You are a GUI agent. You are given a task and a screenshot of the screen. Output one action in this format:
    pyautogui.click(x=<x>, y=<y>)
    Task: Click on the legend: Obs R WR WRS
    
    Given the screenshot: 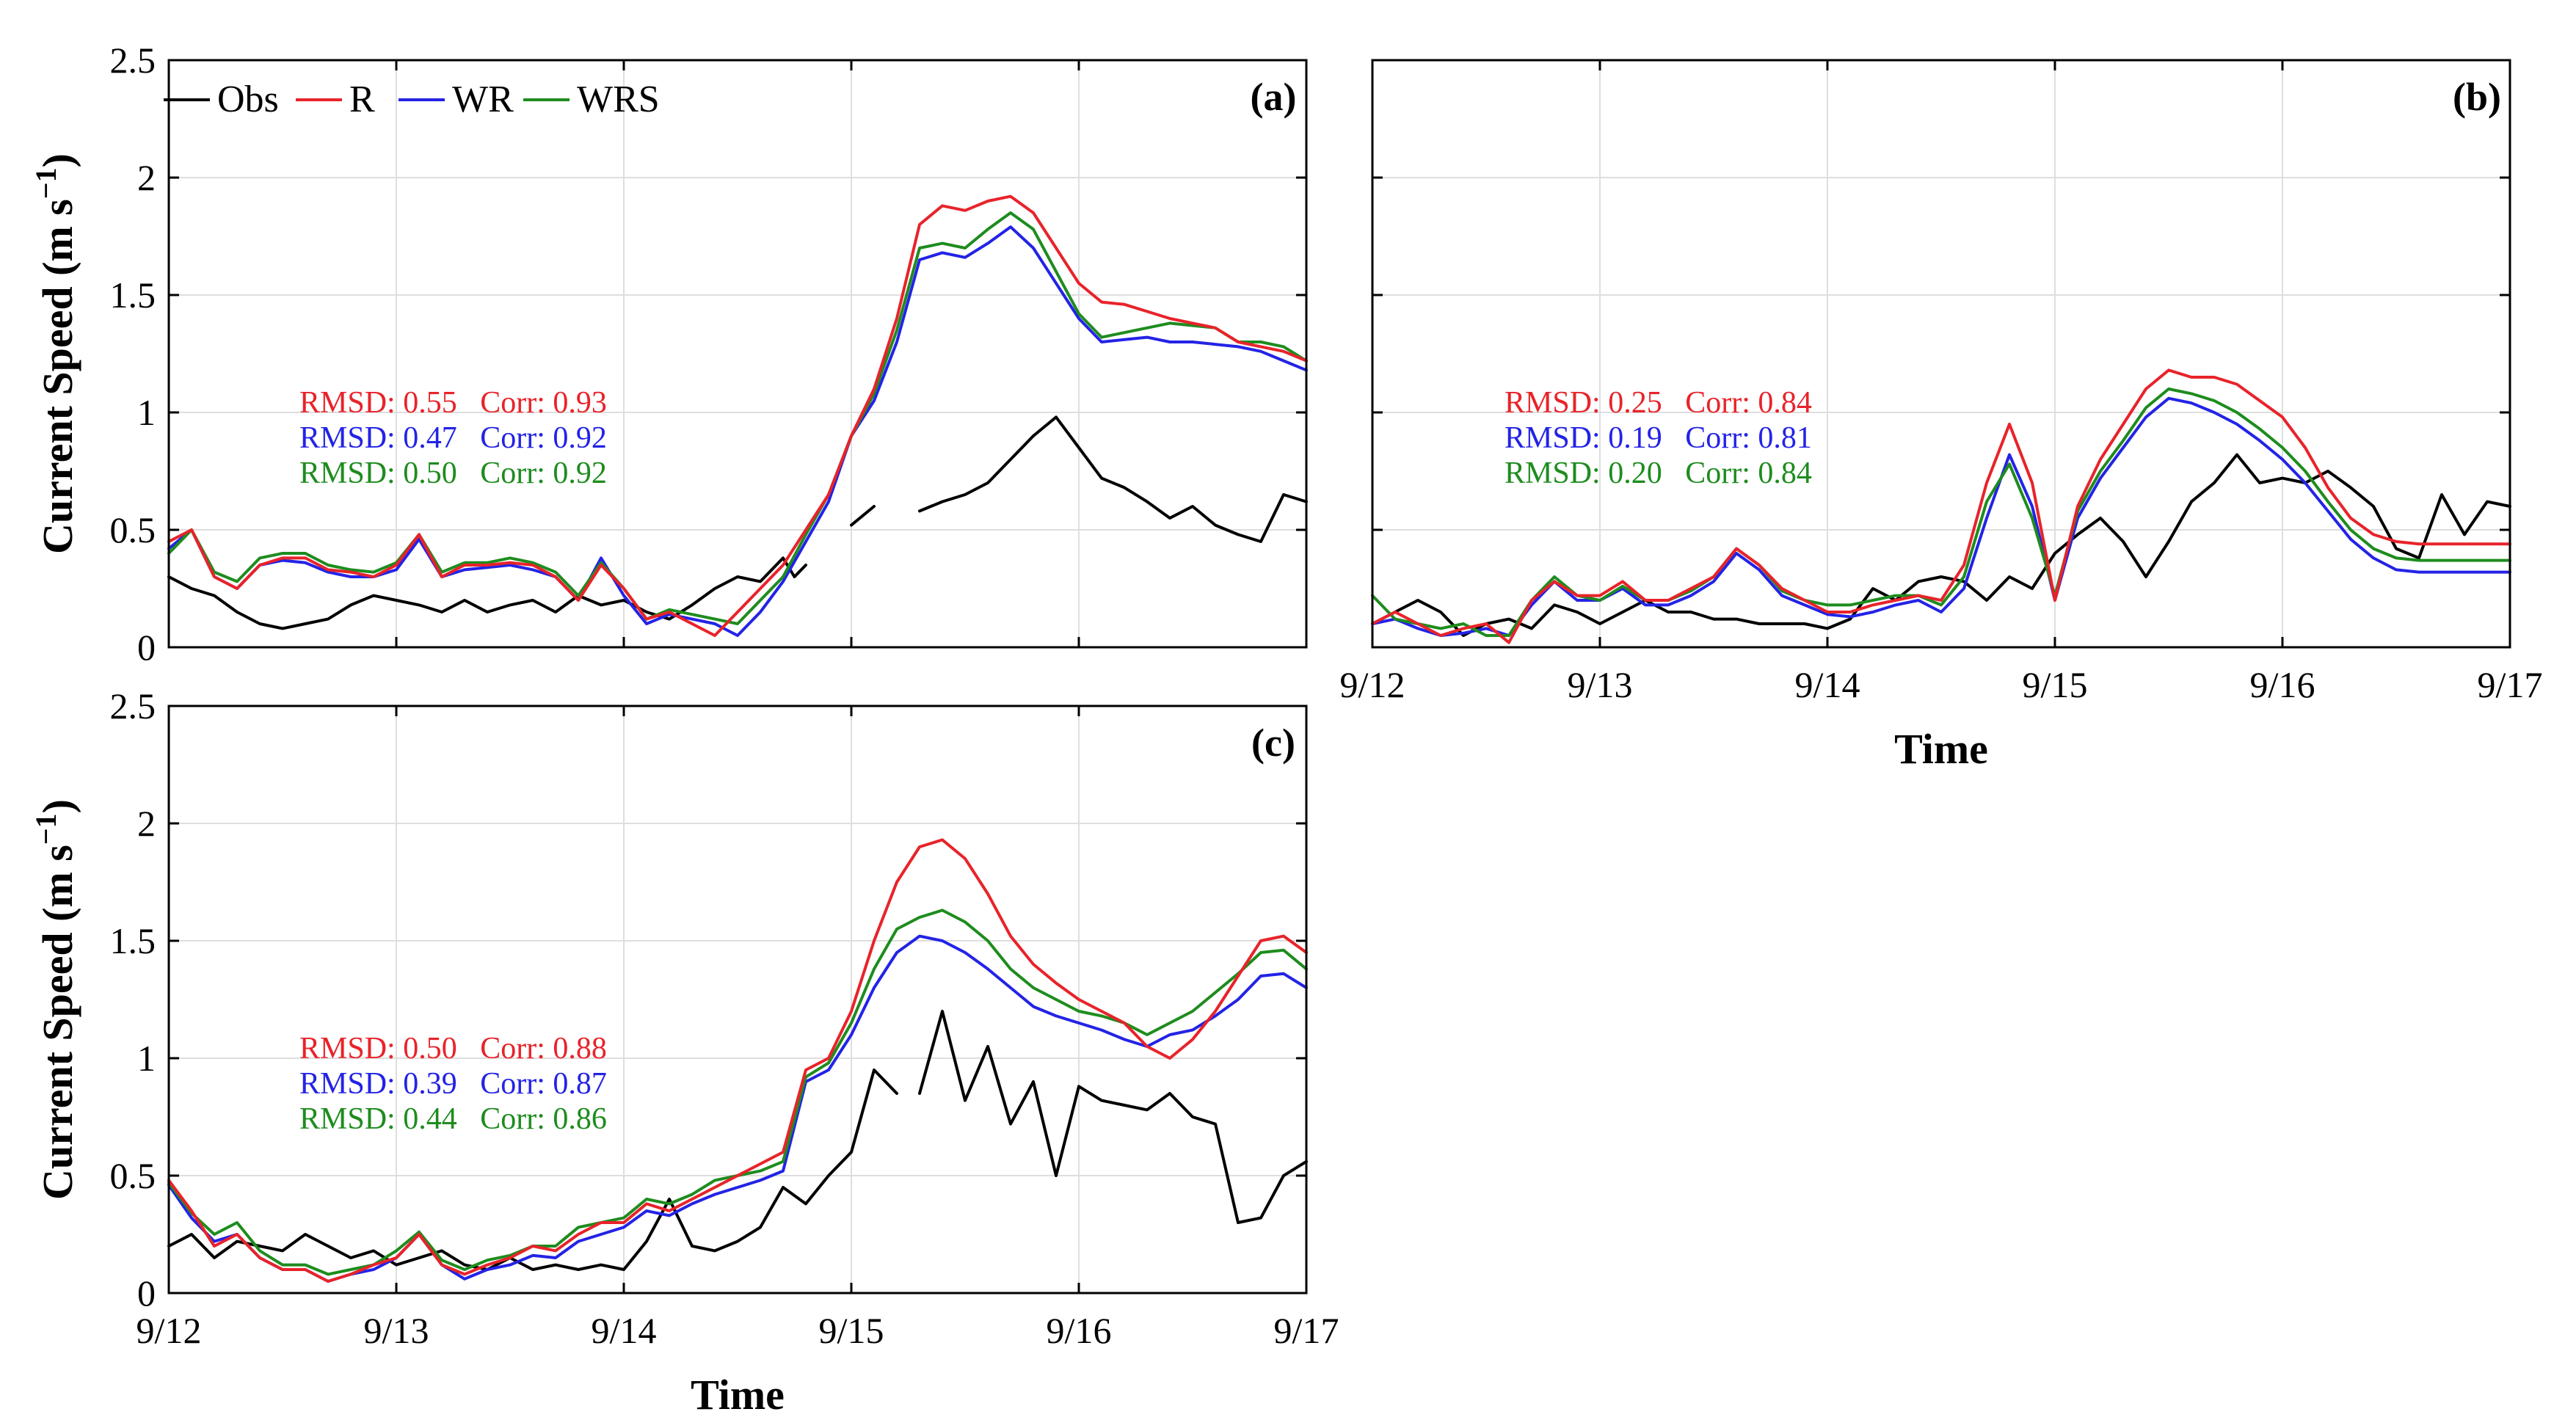 What is the action you would take?
    pyautogui.click(x=412, y=100)
    